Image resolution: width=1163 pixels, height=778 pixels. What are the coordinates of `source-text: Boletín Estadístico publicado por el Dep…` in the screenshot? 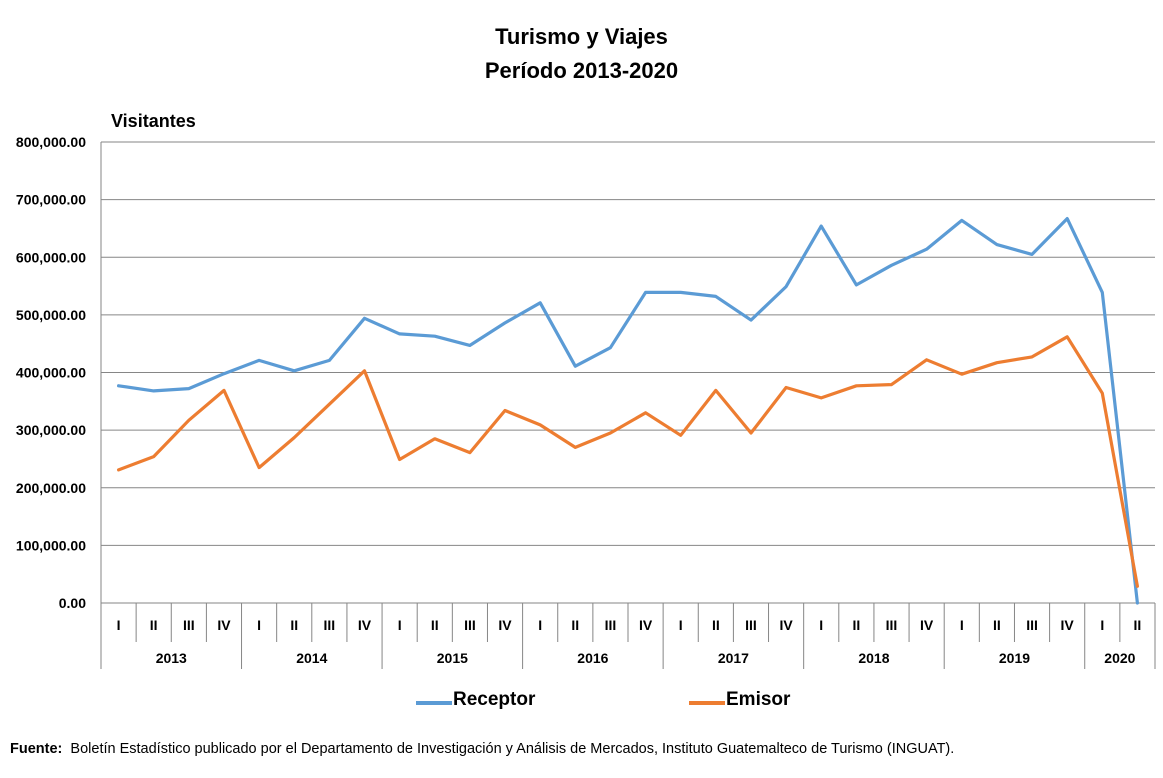 It's located at (512, 749).